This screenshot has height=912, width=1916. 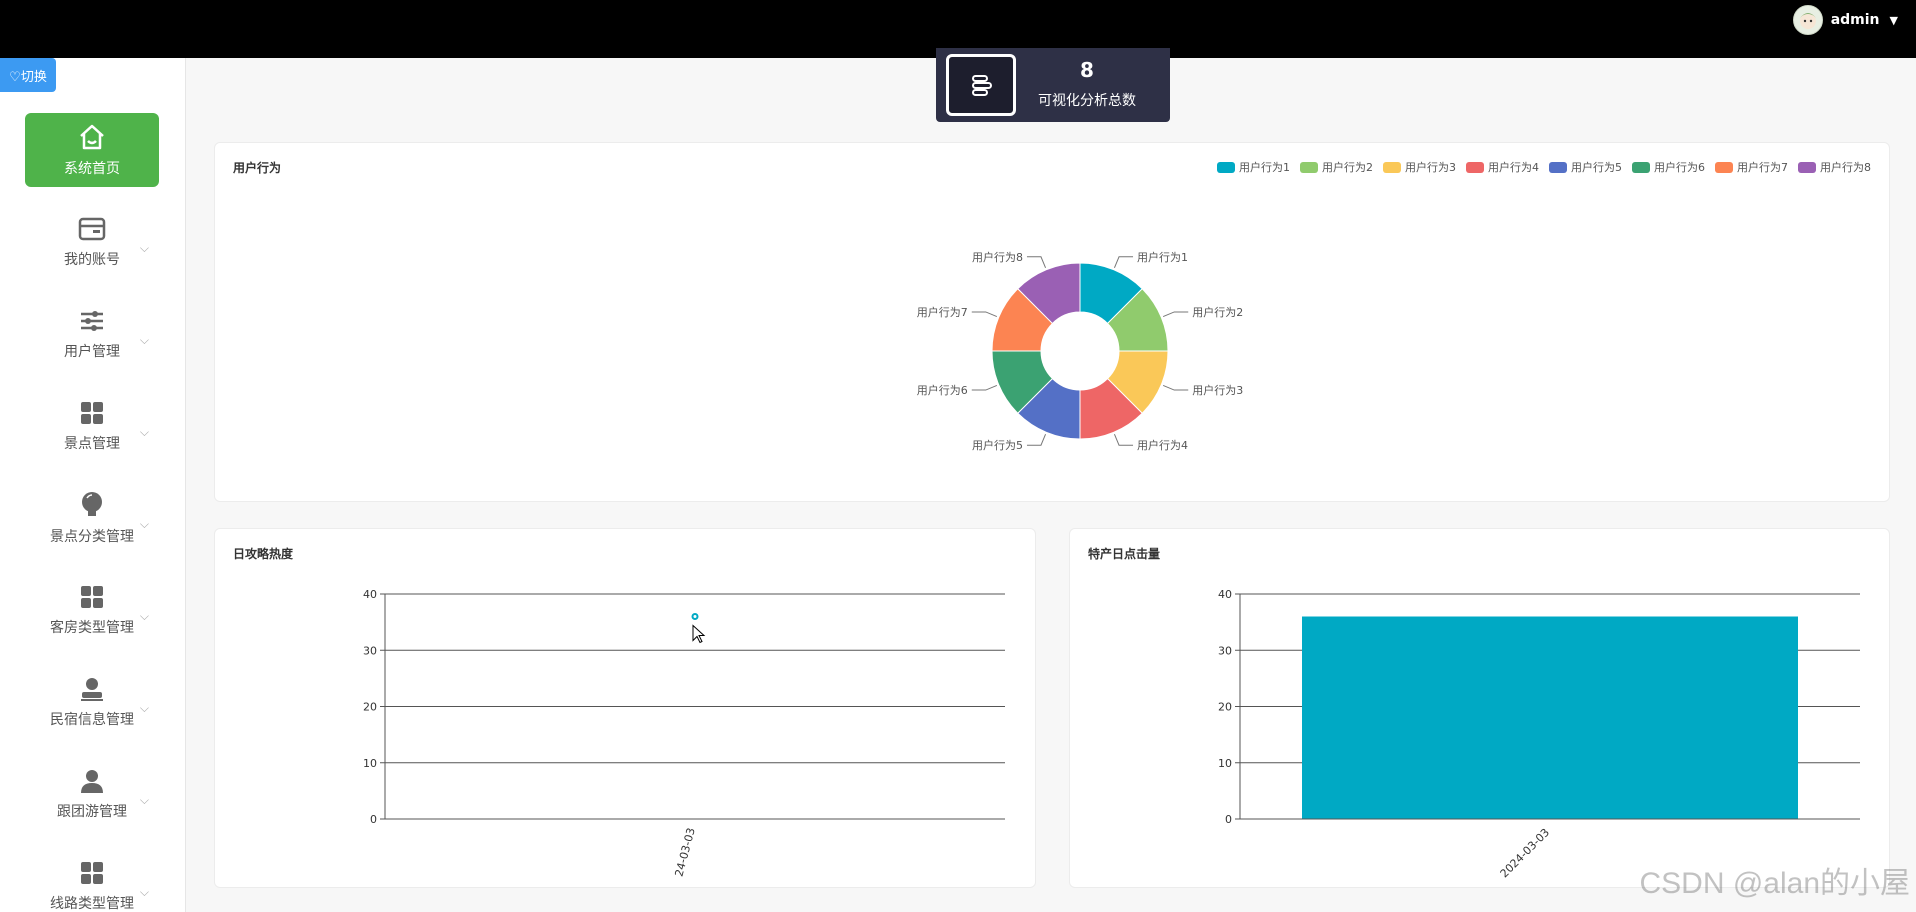 I want to click on legend-label: 用户行为8, so click(x=1845, y=167).